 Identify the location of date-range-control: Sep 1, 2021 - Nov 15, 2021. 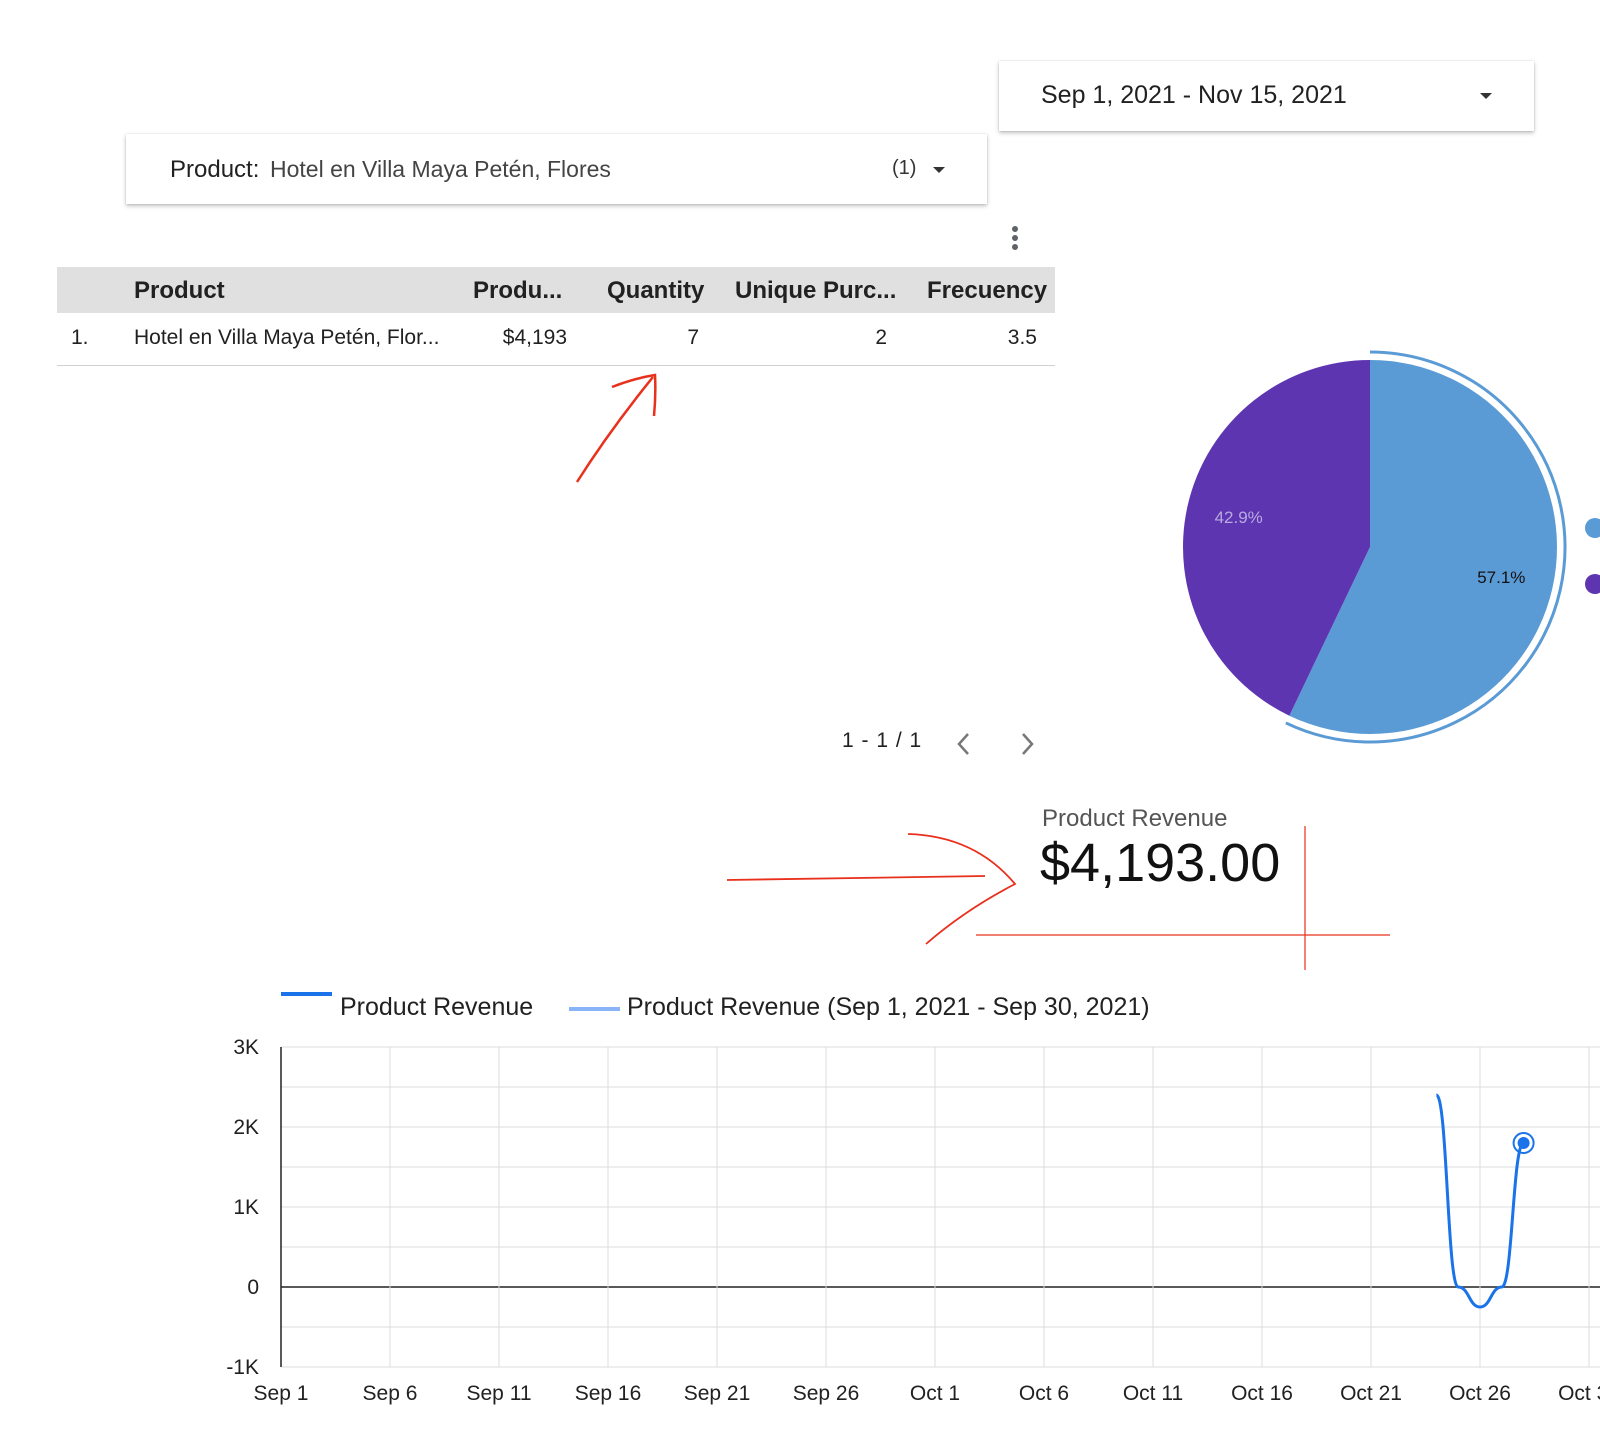
(1266, 96).